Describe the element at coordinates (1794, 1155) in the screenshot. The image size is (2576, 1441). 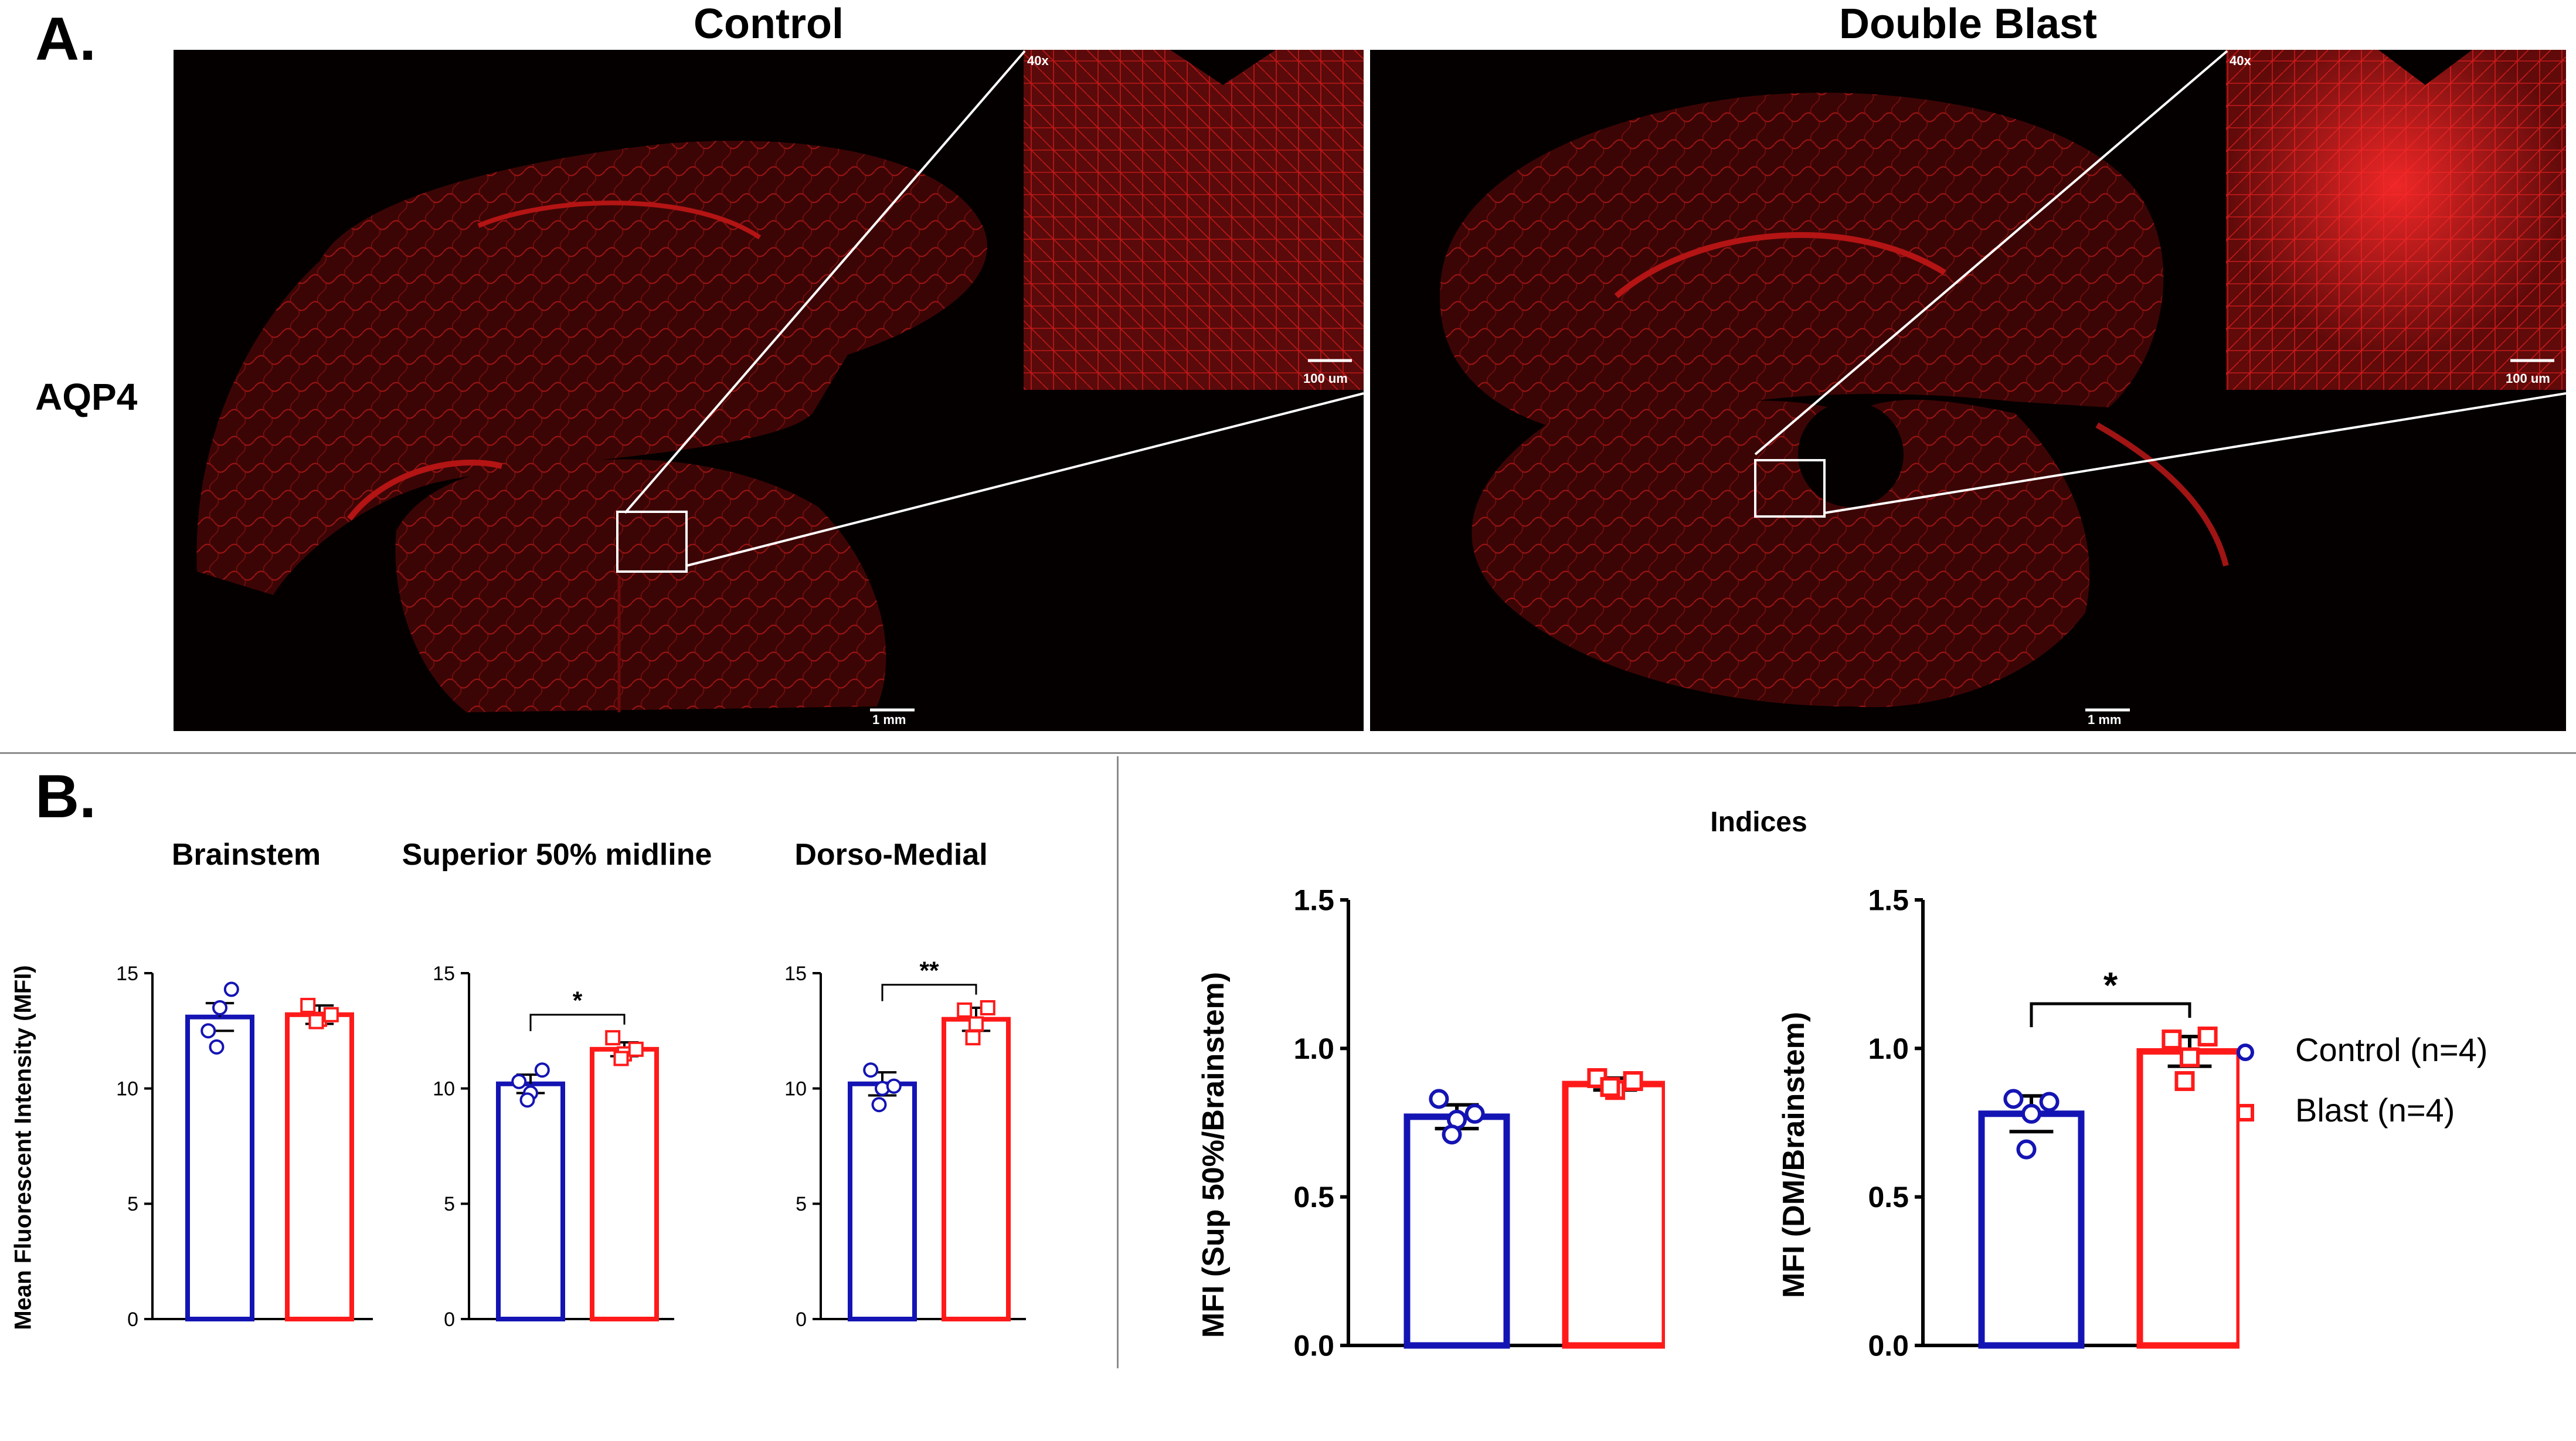
I see `y-axis-label-dm: MFI (DM/Brainstem)` at that location.